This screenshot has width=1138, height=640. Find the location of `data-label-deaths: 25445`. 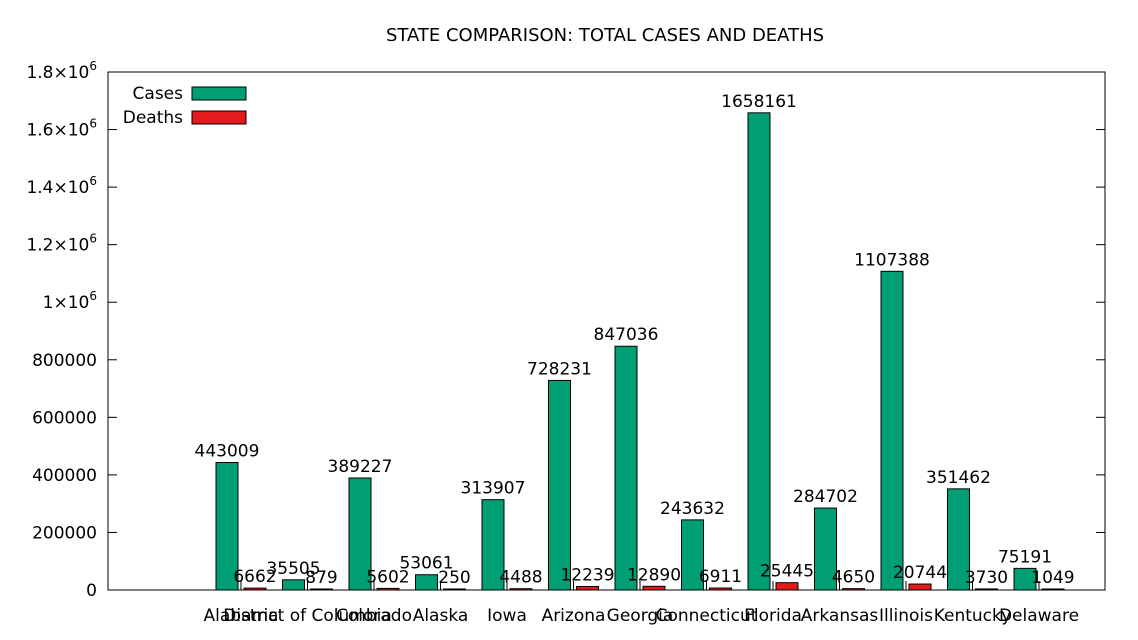

data-label-deaths: 25445 is located at coordinates (787, 572).